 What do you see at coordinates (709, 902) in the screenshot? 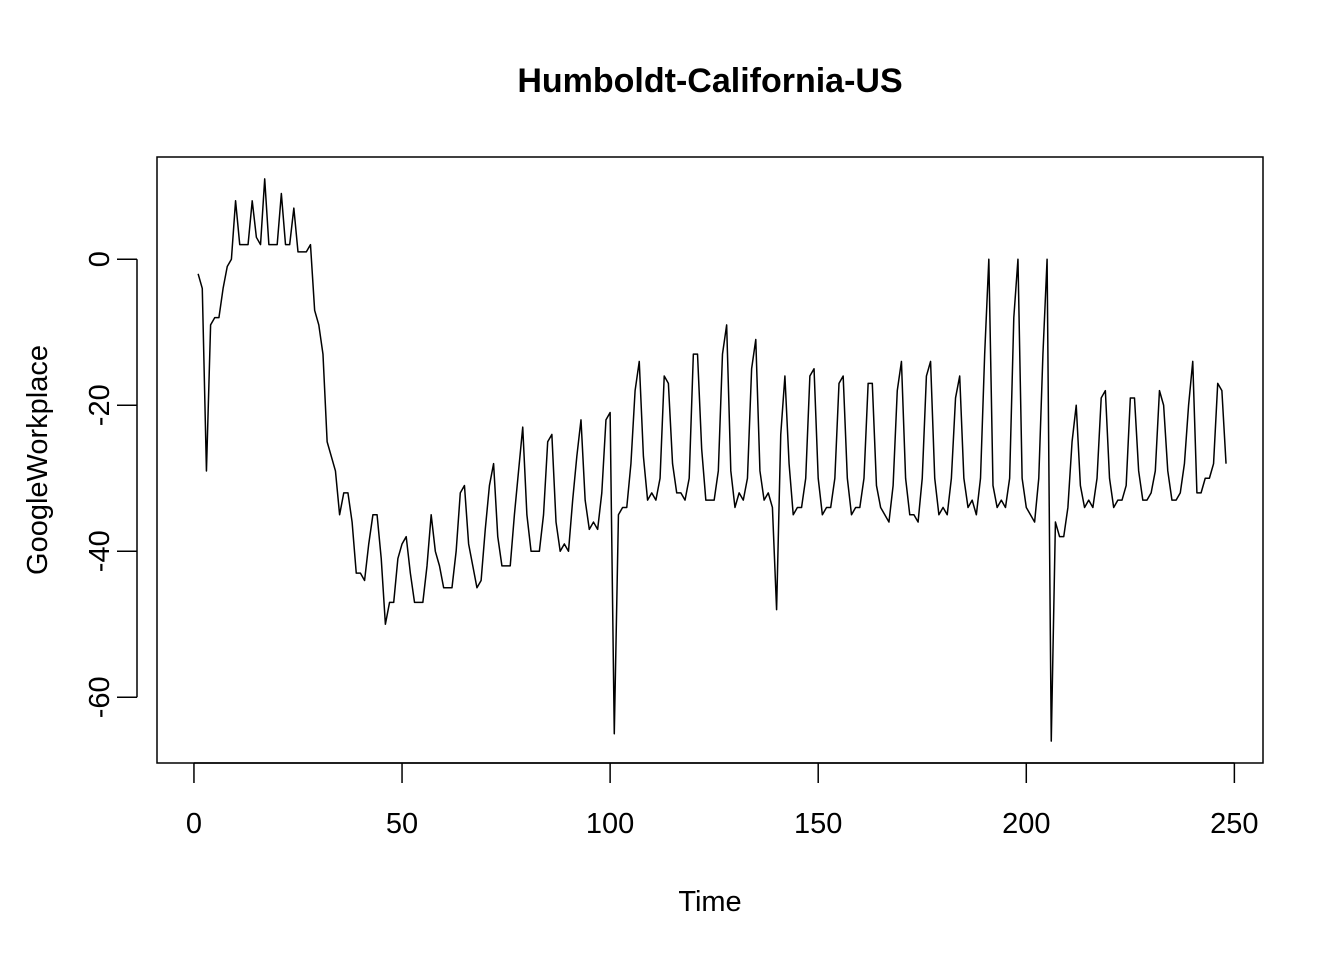
I see `x-axis-label: Time` at bounding box center [709, 902].